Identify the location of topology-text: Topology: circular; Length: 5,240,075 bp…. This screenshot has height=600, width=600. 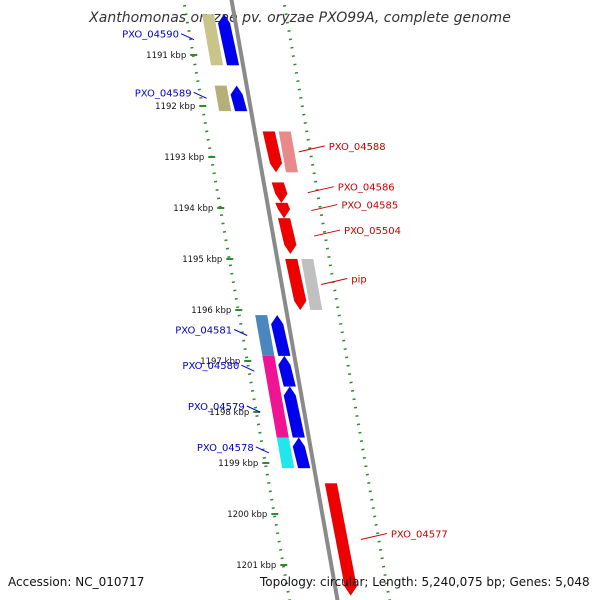
(425, 582).